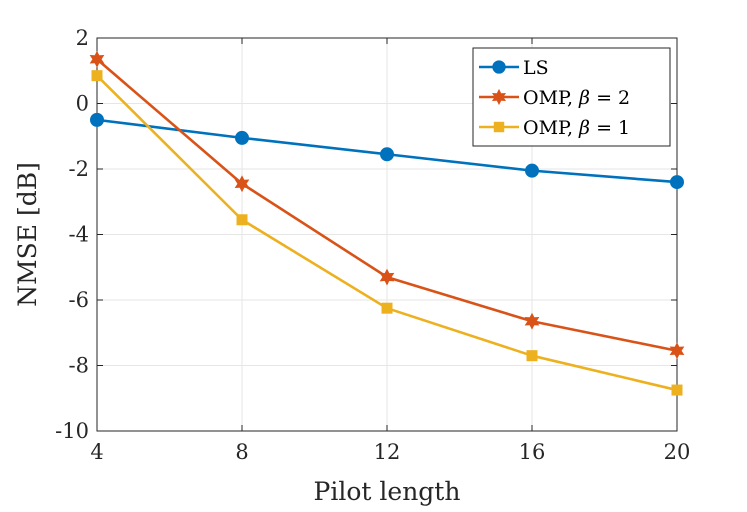  Describe the element at coordinates (241, 452) in the screenshot. I see `x-tick-label: 8` at that location.